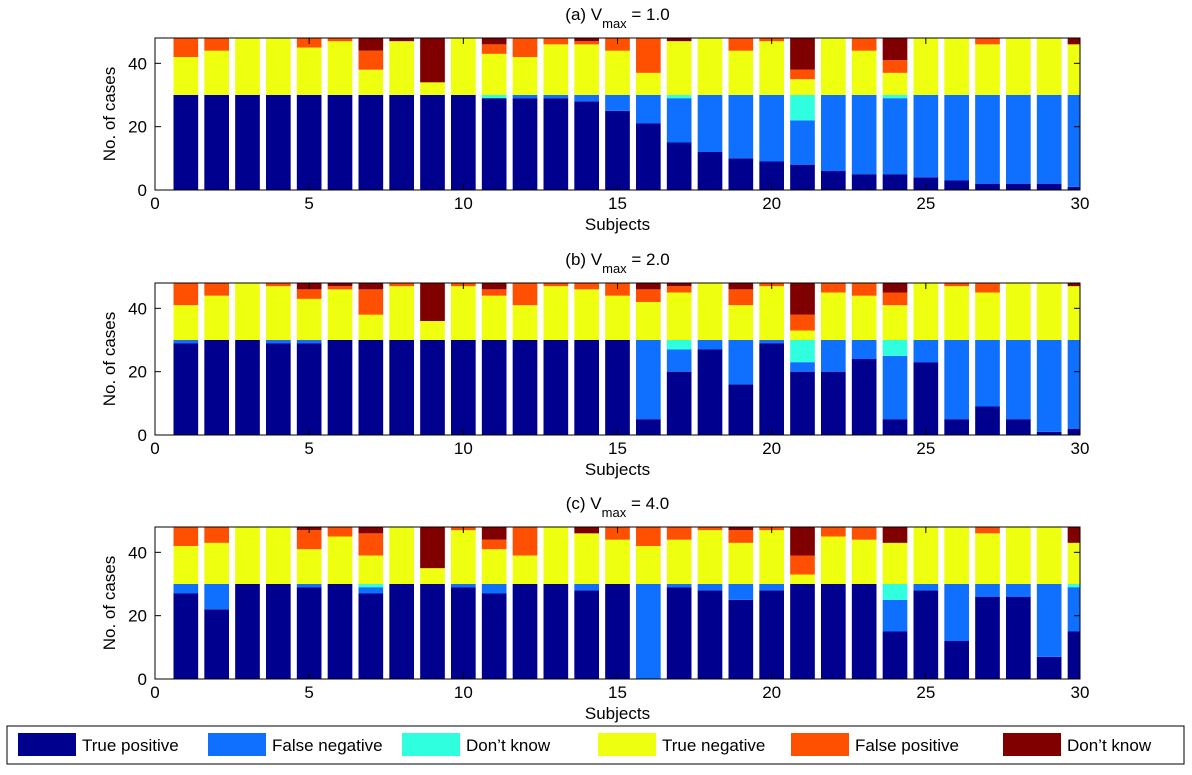  I want to click on bar-segment-s4-x8, so click(401, 313).